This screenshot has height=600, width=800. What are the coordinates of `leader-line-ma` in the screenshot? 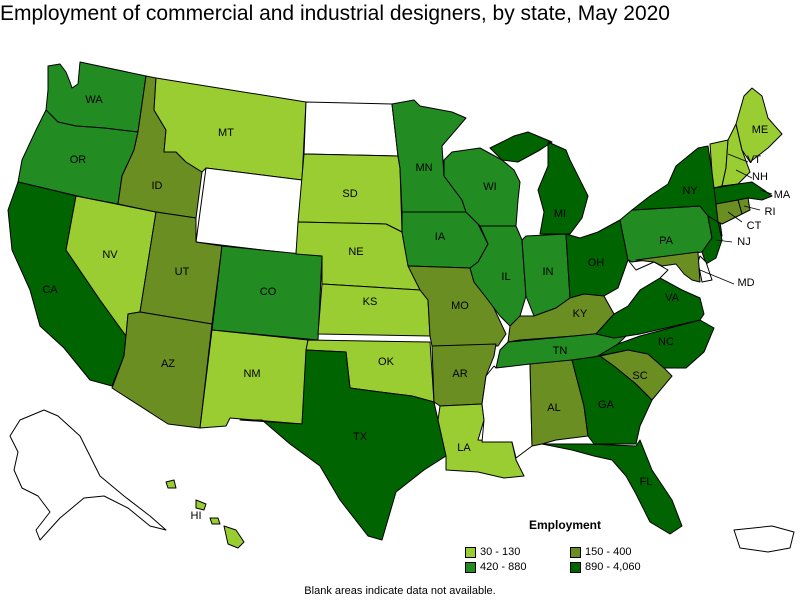 It's located at (766, 192).